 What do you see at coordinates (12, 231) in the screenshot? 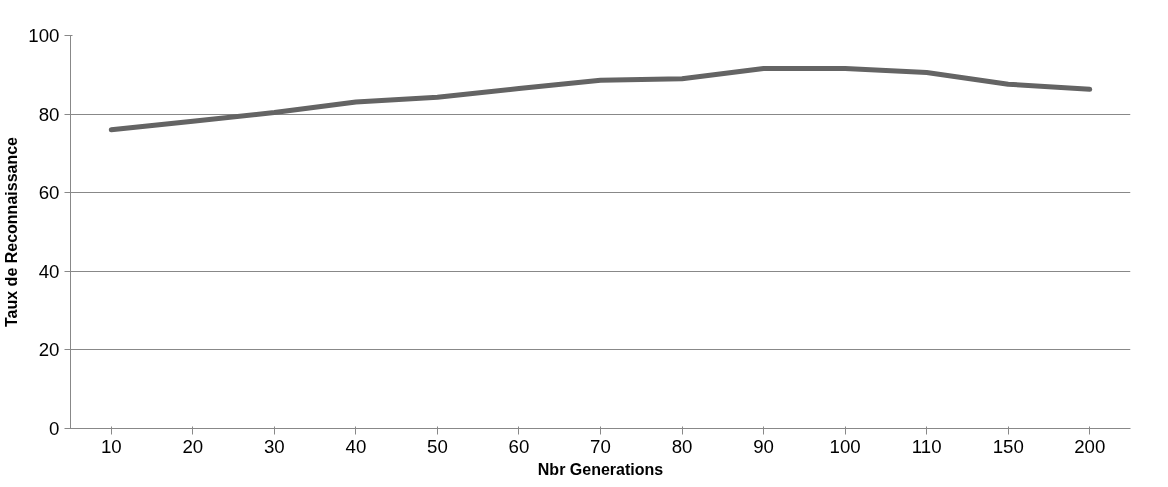
I see `y-axis-title: Taux de Reconnaissance` at bounding box center [12, 231].